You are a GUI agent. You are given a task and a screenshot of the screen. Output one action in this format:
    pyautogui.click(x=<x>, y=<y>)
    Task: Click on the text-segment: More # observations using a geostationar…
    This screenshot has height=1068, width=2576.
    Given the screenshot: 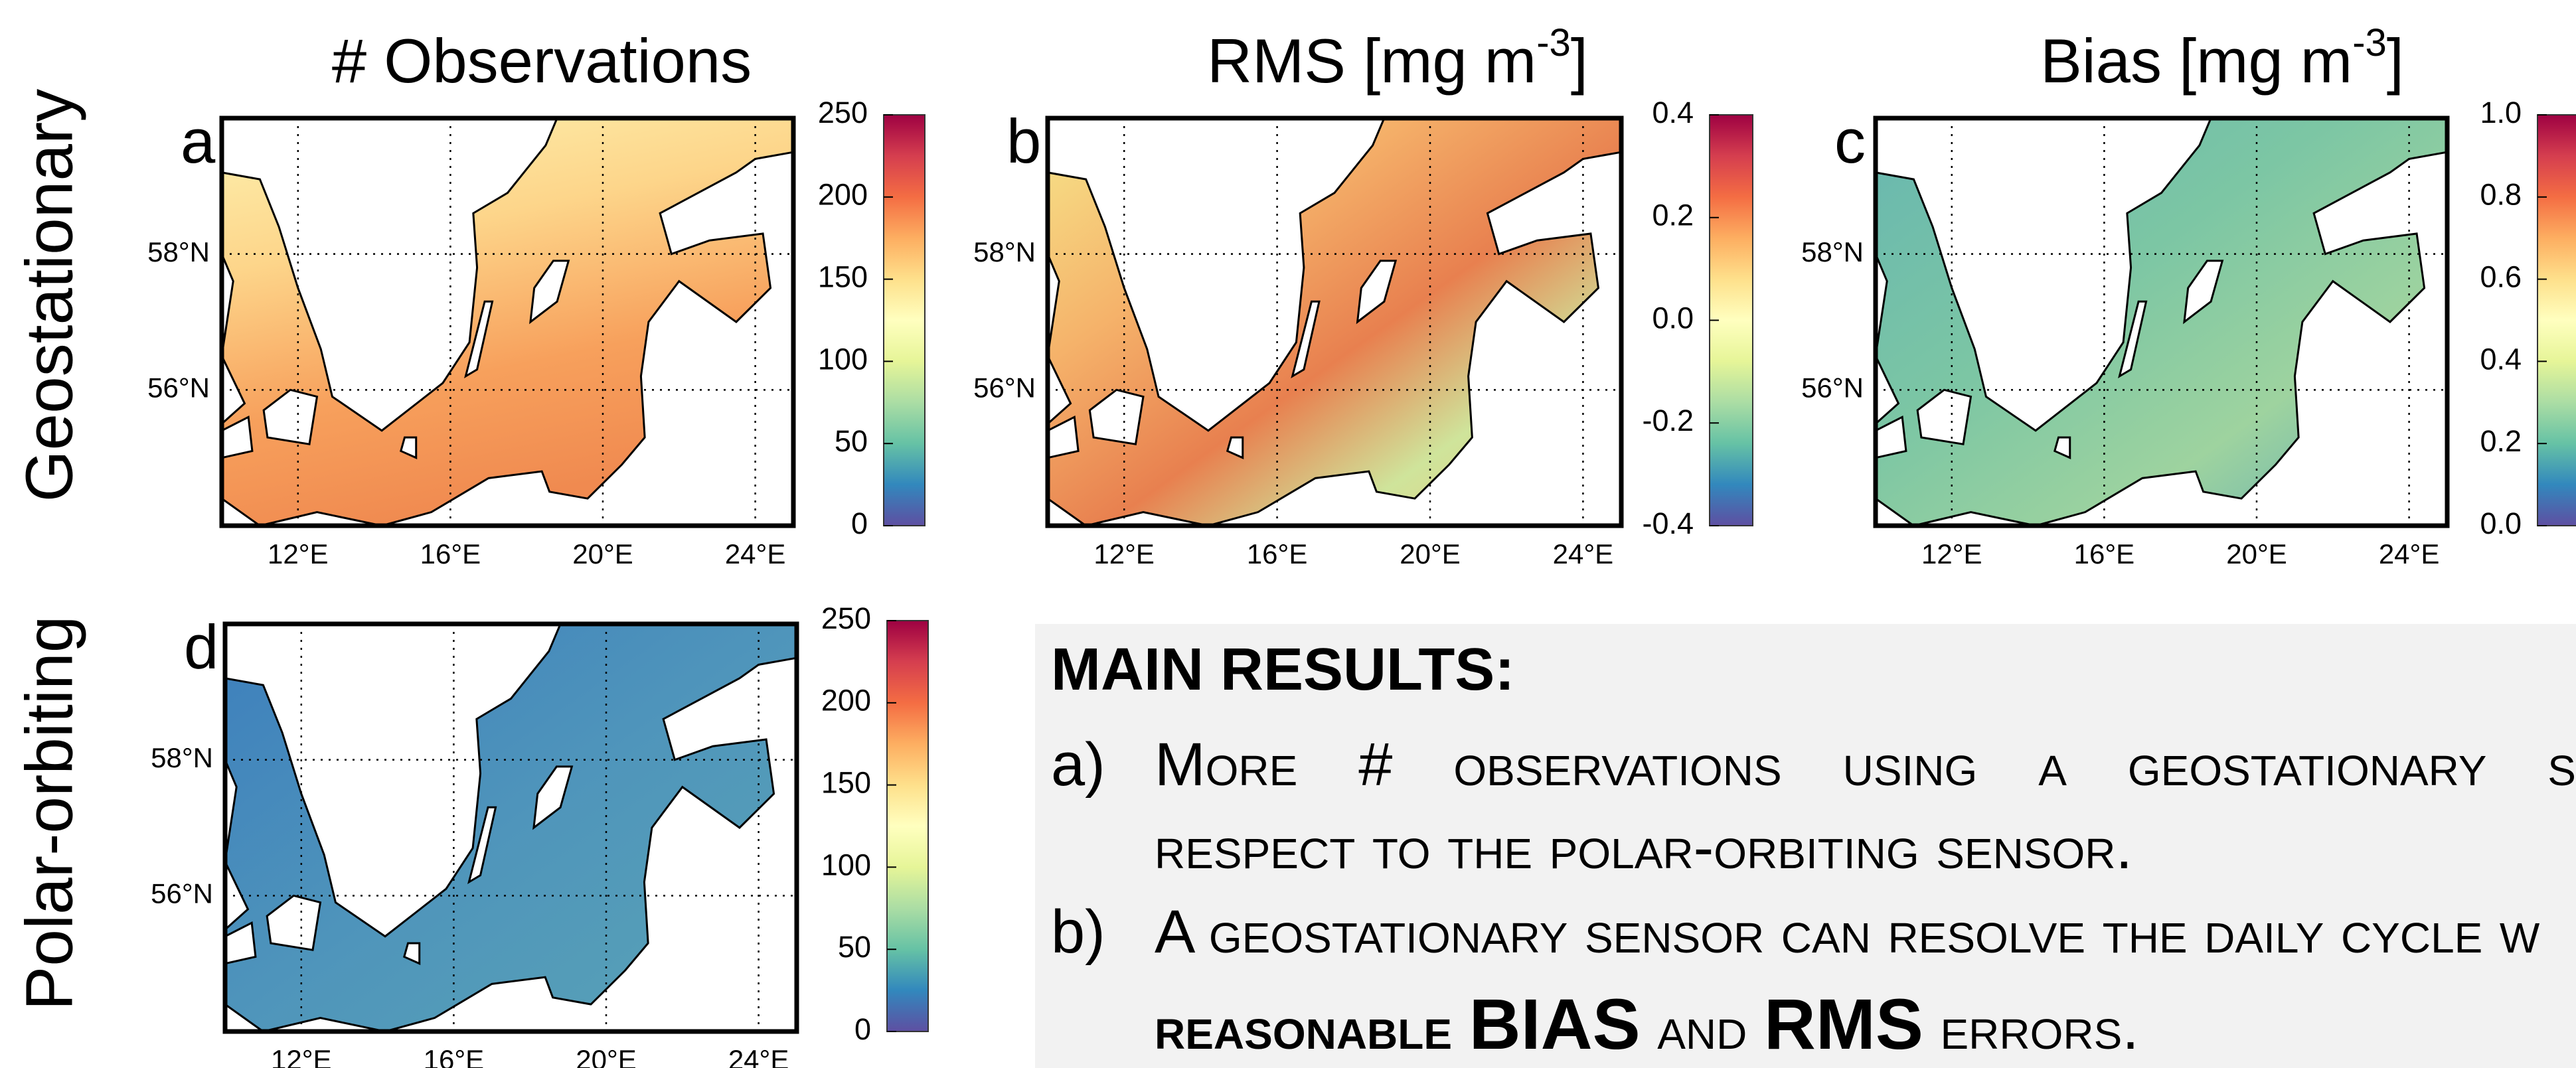 What is the action you would take?
    pyautogui.click(x=1865, y=765)
    